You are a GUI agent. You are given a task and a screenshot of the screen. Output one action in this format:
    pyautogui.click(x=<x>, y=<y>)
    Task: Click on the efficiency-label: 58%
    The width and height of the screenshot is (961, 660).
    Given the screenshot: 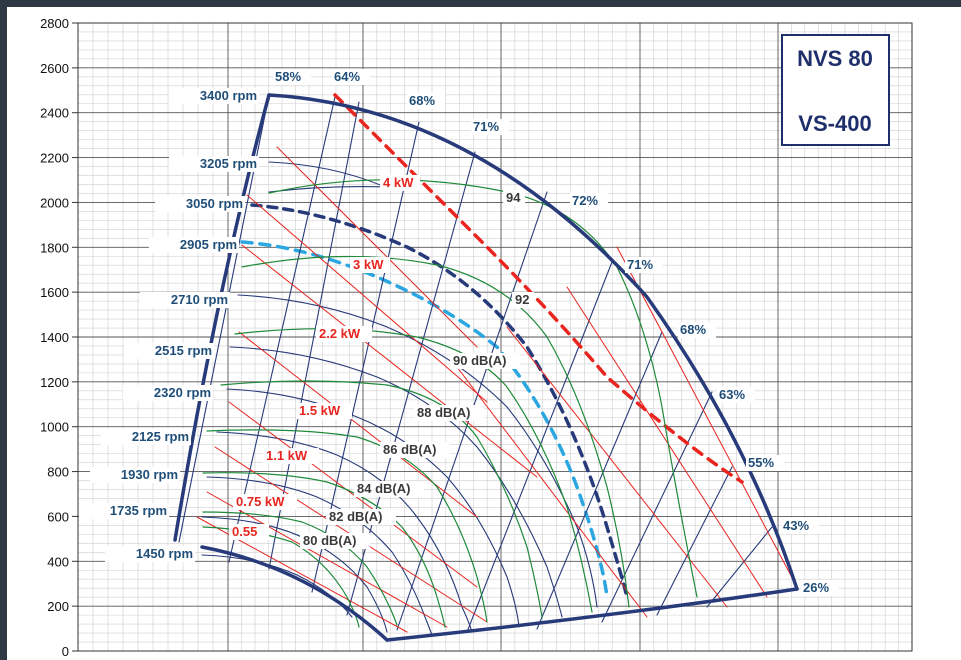 What is the action you would take?
    pyautogui.click(x=288, y=76)
    